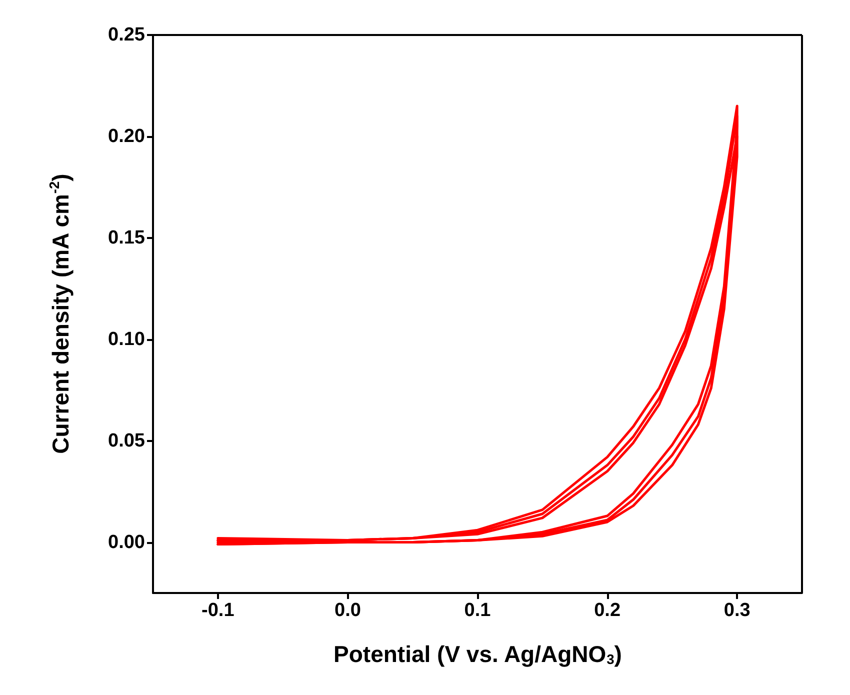  Describe the element at coordinates (607, 610) in the screenshot. I see `x-tick-label: 0.2` at that location.